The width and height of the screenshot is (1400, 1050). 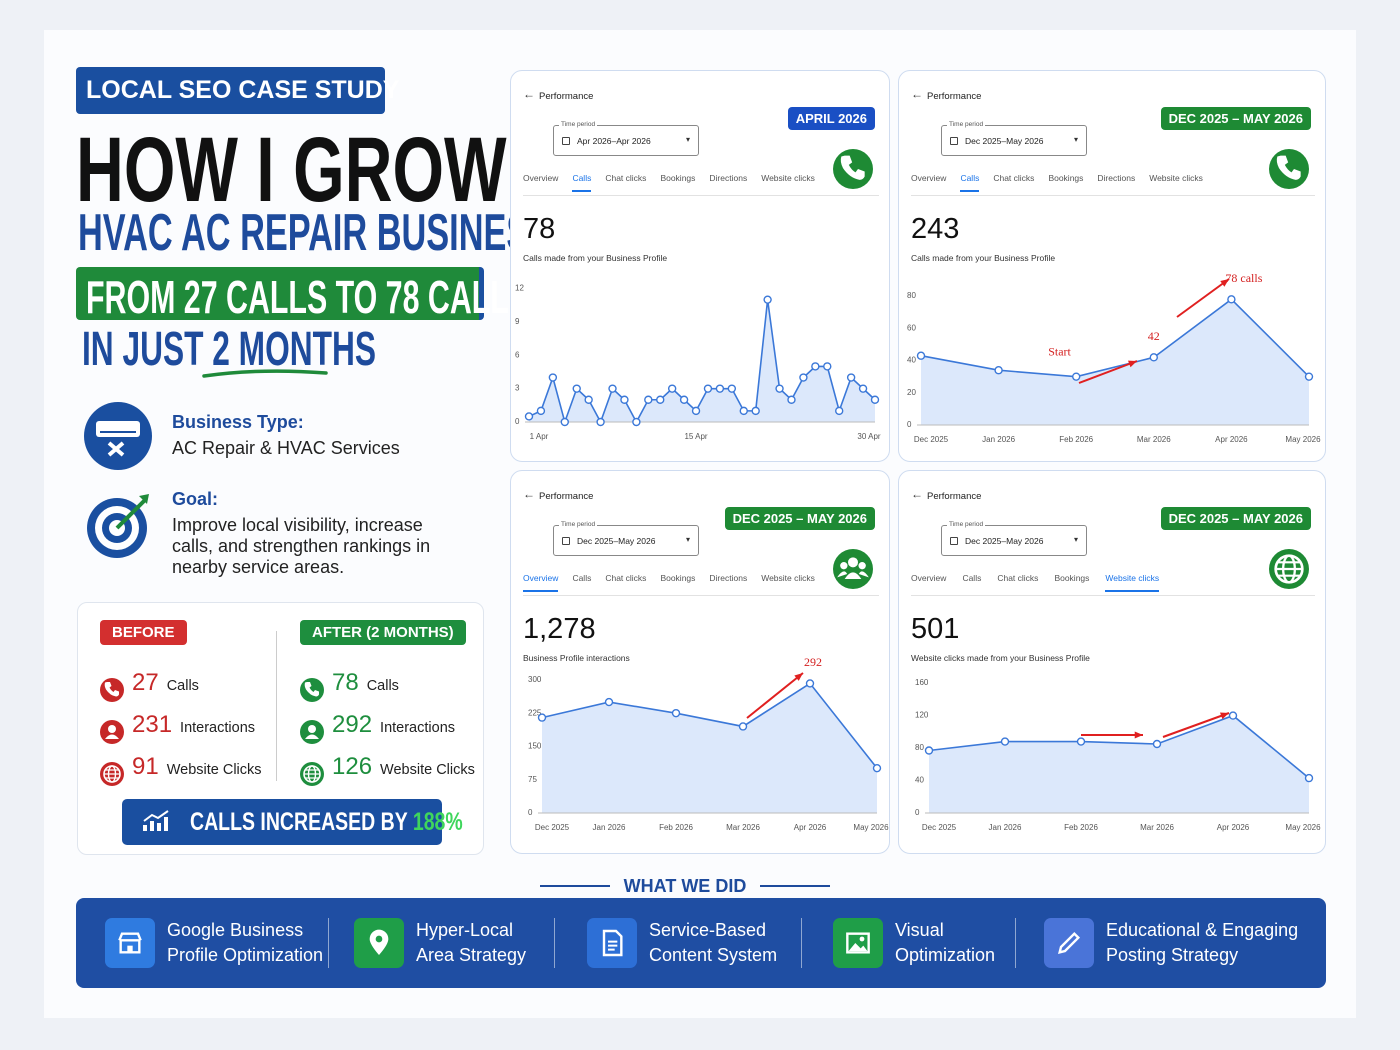 What do you see at coordinates (539, 229) in the screenshot?
I see `total: 78` at bounding box center [539, 229].